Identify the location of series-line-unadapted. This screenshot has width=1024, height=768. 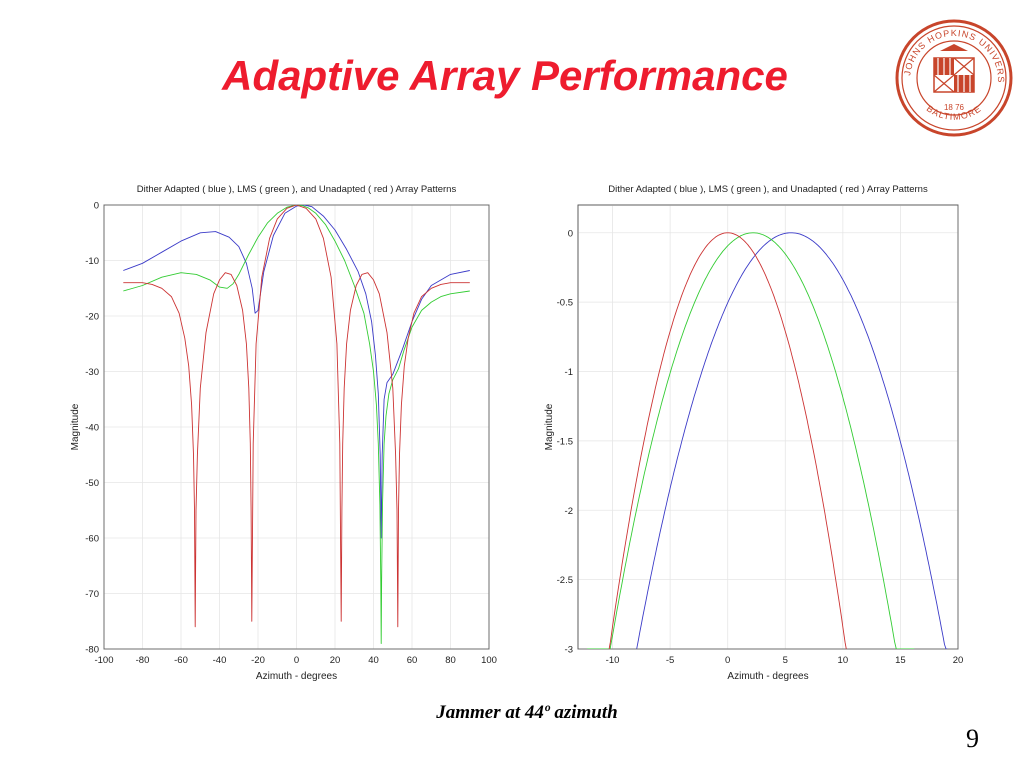
(727, 440).